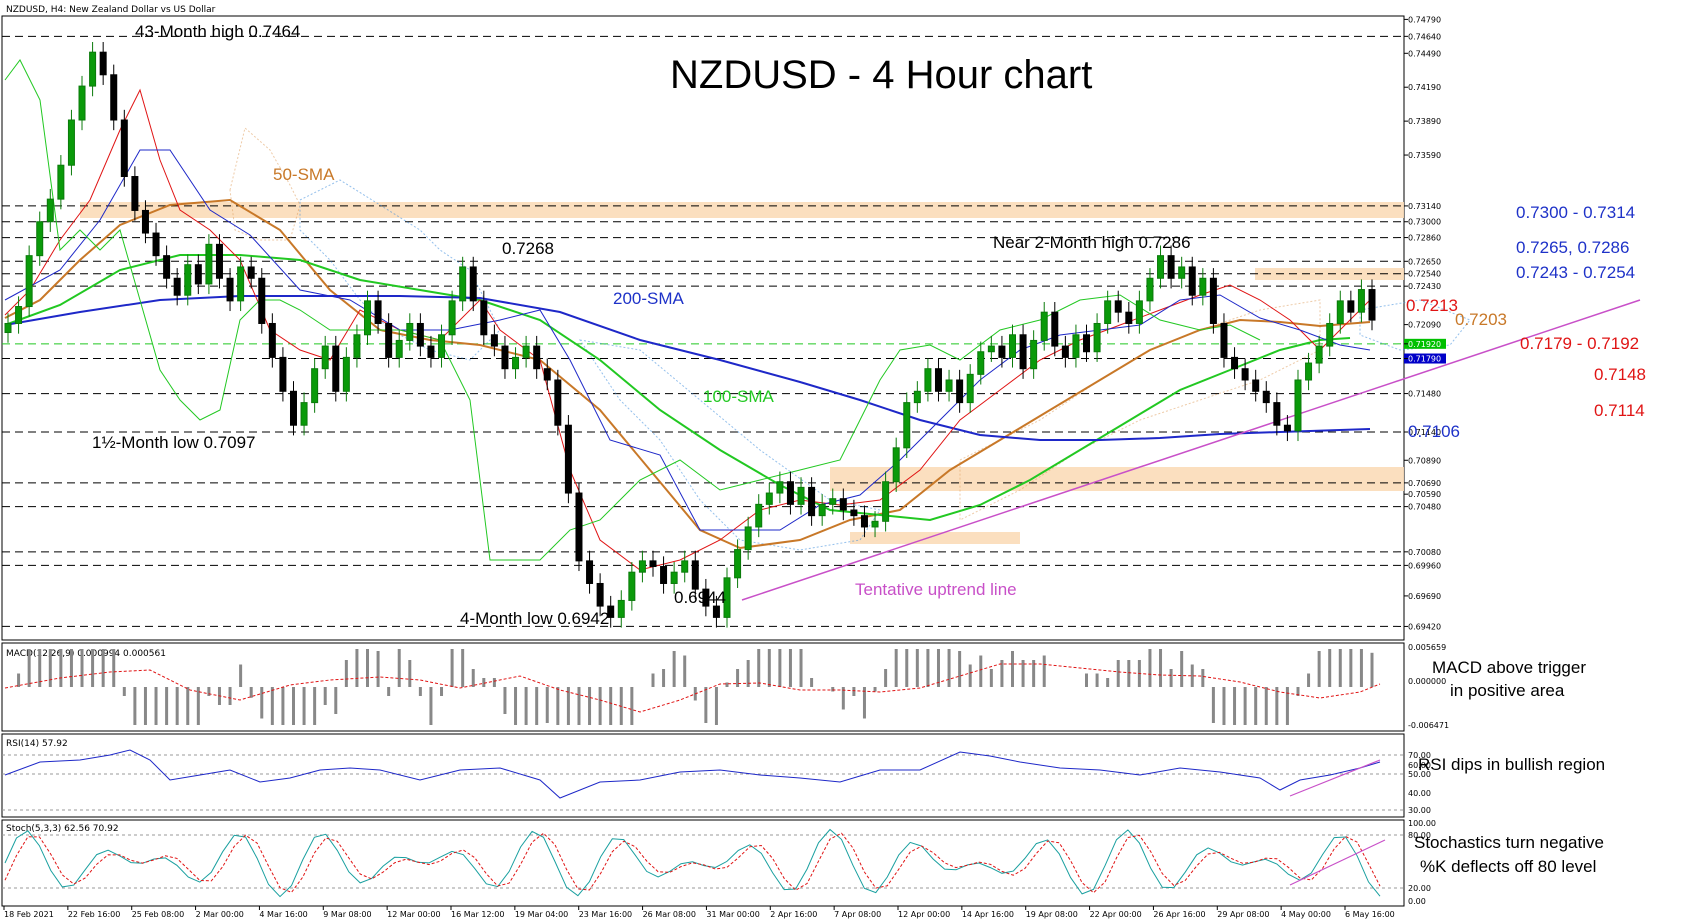 The height and width of the screenshot is (919, 1706). What do you see at coordinates (347, 914) in the screenshot?
I see `time-tick-label: 9 Mar 08:00` at bounding box center [347, 914].